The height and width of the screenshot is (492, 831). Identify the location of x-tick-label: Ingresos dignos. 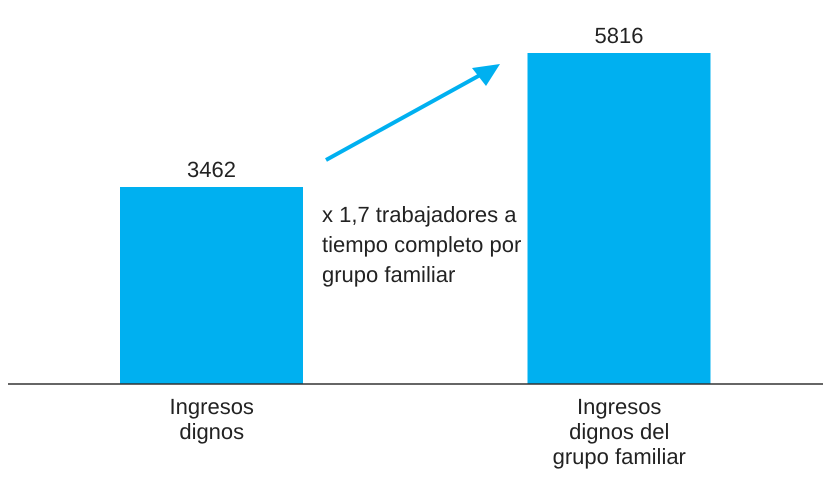
(212, 419).